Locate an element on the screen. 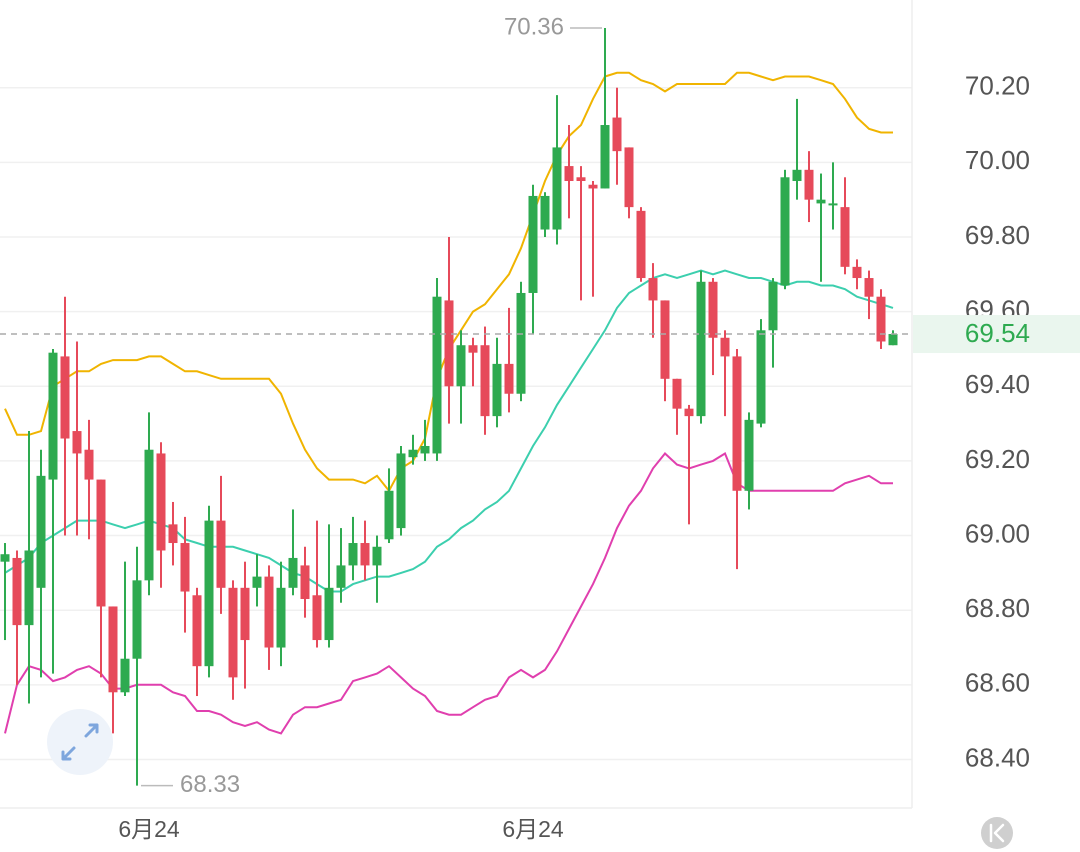 The height and width of the screenshot is (852, 1080). y-tick-label: 68.80 is located at coordinates (997, 608).